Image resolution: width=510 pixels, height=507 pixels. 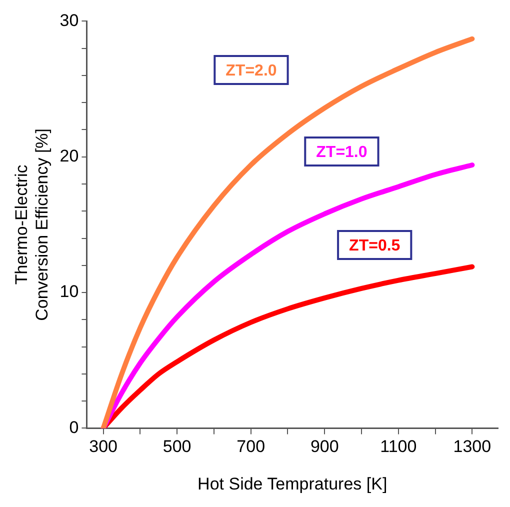 What do you see at coordinates (251, 71) in the screenshot?
I see `text: ZT=2.0` at bounding box center [251, 71].